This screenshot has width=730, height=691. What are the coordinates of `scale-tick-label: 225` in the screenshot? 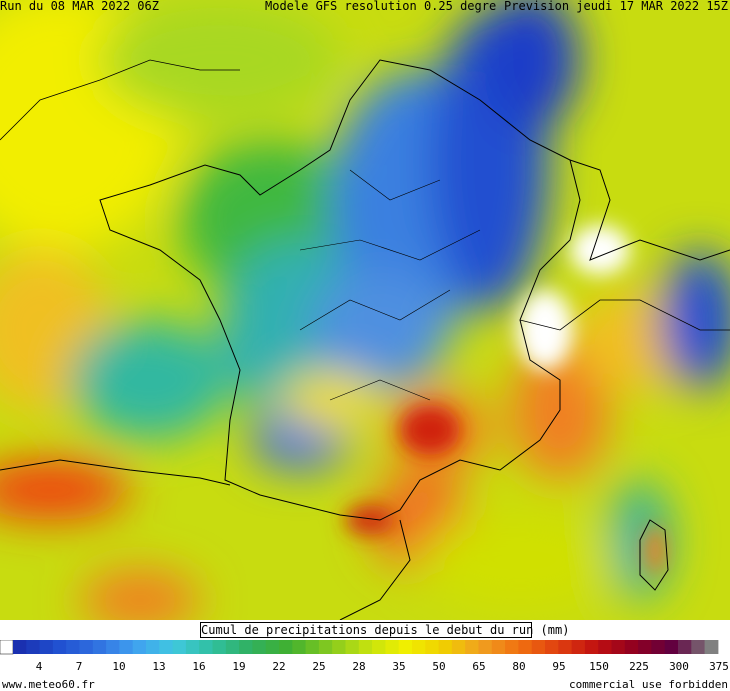 It's located at (639, 666).